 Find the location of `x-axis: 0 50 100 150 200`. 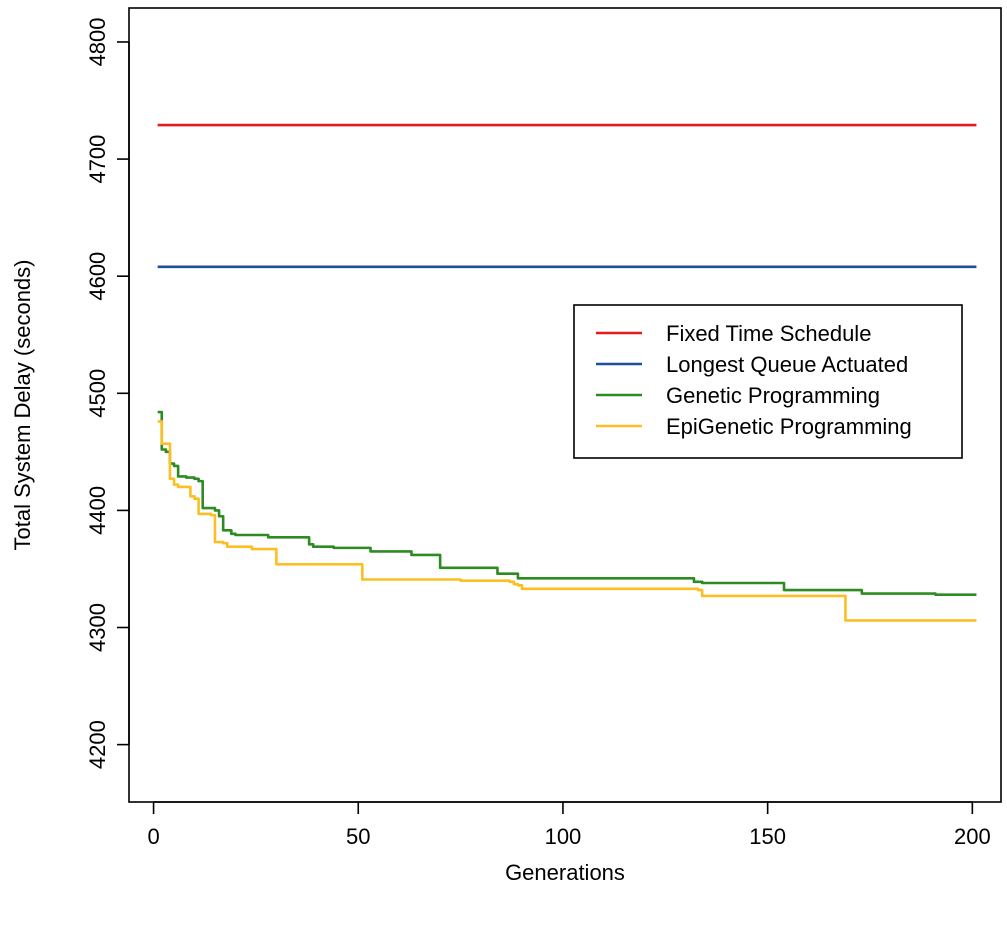

x-axis: 0 50 100 150 200 is located at coordinates (569, 825).